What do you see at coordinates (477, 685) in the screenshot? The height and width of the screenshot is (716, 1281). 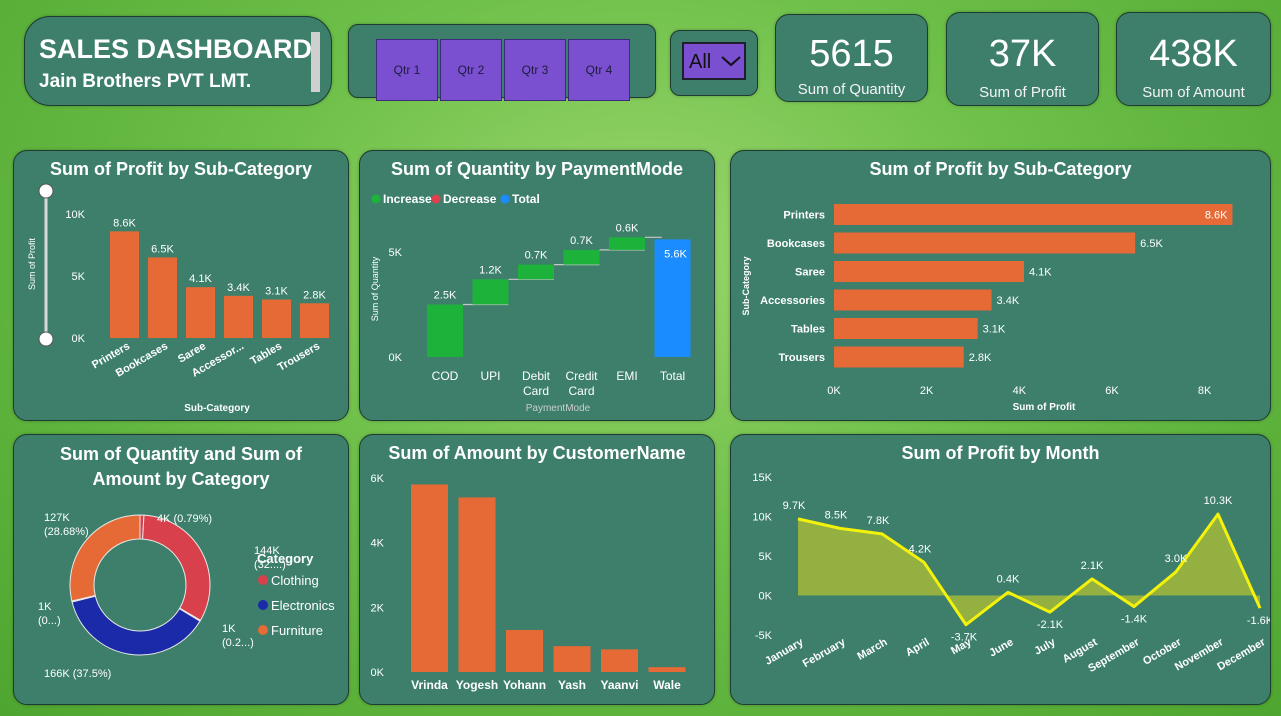 I see `x-tick-label: Yogesh` at bounding box center [477, 685].